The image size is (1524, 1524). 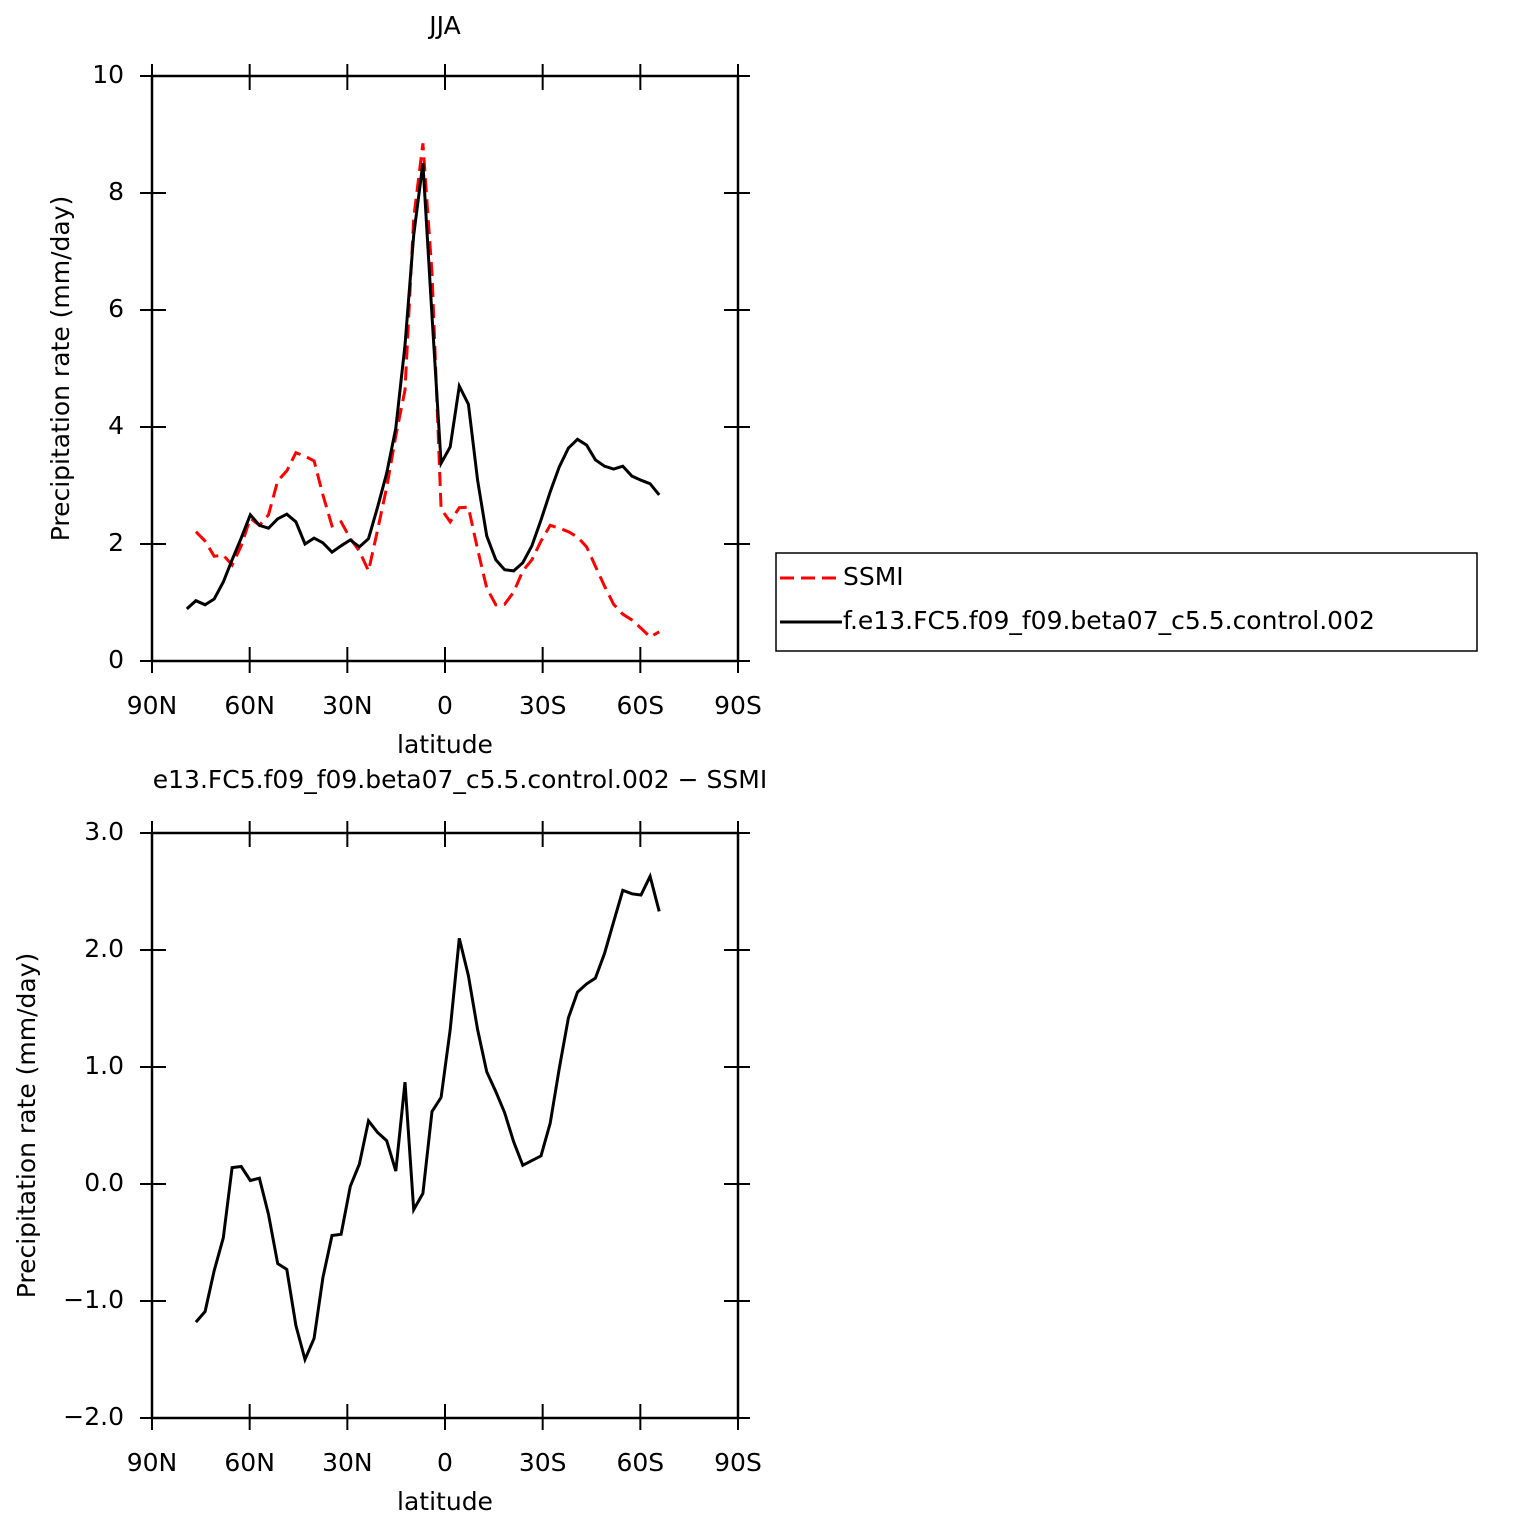 What do you see at coordinates (93, 1299) in the screenshot?
I see `y-tick-label: −1.0` at bounding box center [93, 1299].